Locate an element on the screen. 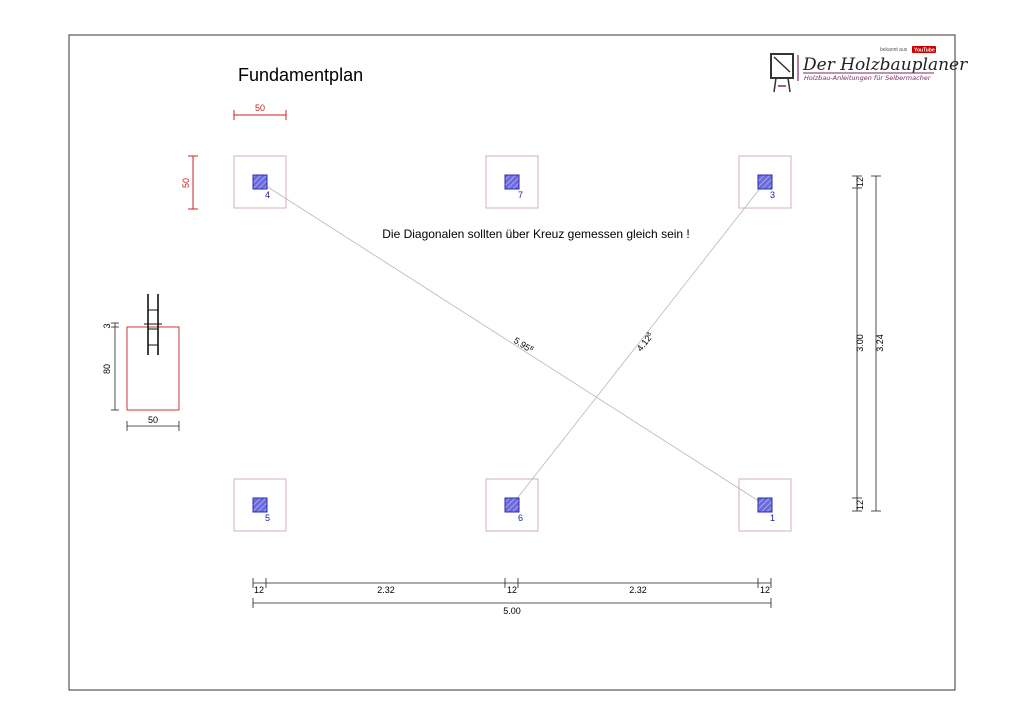  right-inner-top-value: 12 is located at coordinates (860, 182).